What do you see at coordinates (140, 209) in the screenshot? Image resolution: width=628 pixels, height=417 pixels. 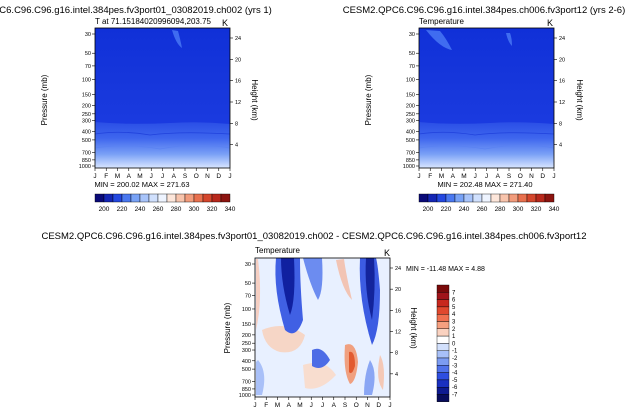 I see `panel-1-colorbar-label: 240` at bounding box center [140, 209].